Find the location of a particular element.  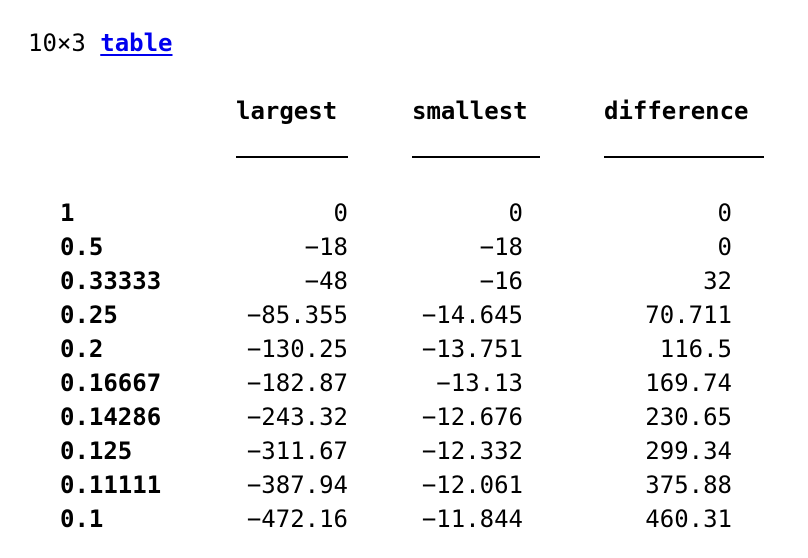

table-cell-difference: 375.88 is located at coordinates (688, 485).